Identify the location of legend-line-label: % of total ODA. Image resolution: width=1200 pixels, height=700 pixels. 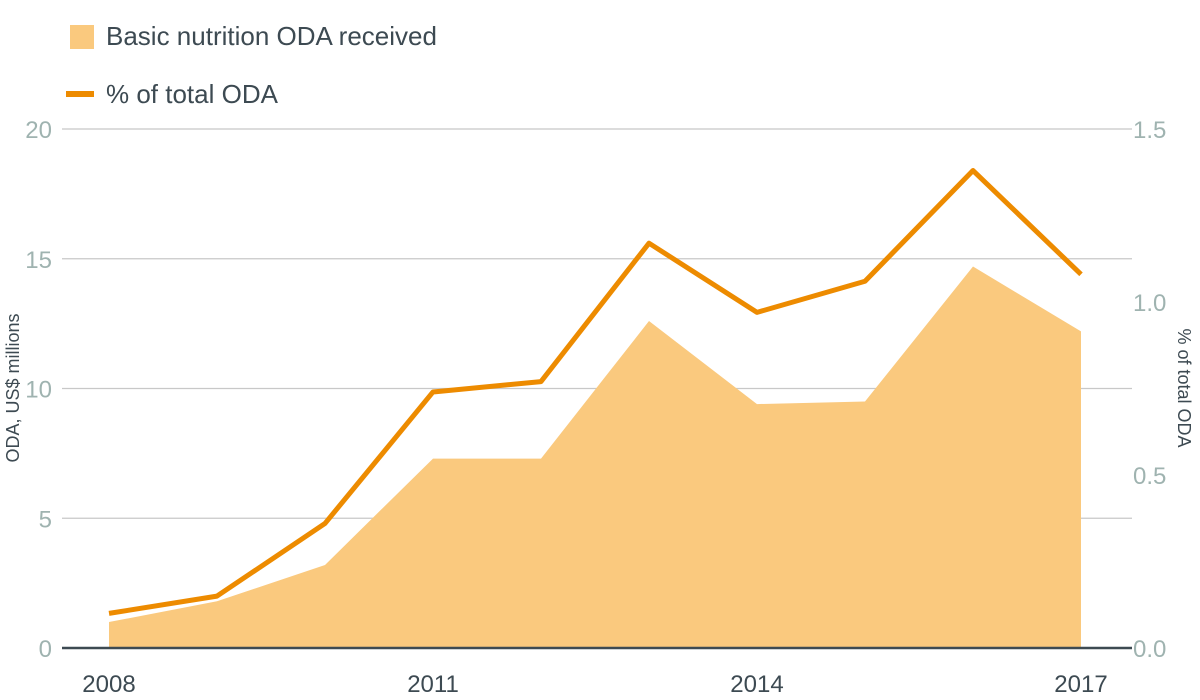
(192, 94).